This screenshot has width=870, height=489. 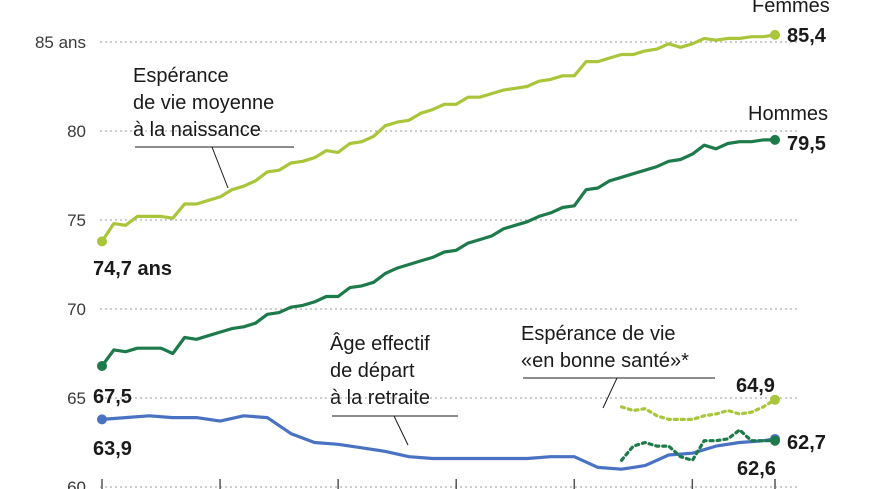 I want to click on end-label-retirement: 62,7, so click(x=806, y=443).